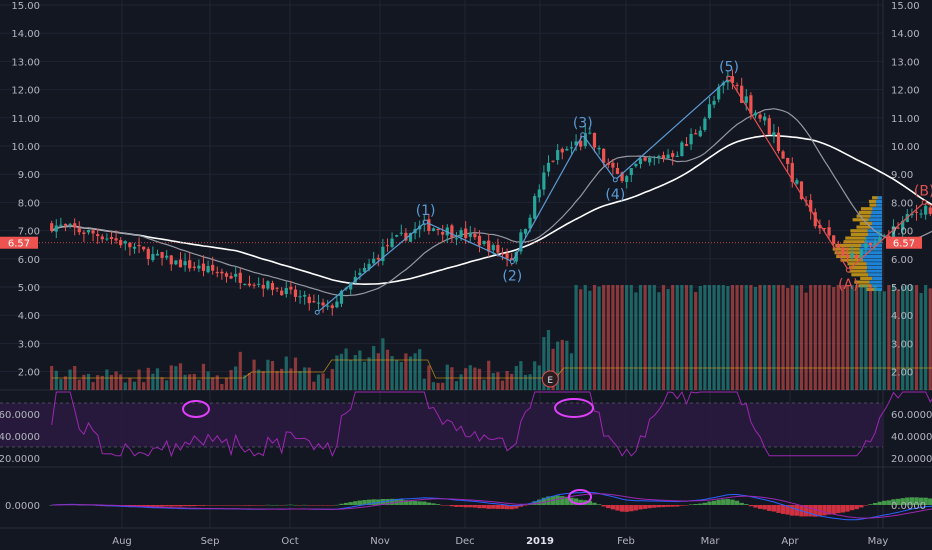 Image resolution: width=932 pixels, height=550 pixels. Describe the element at coordinates (289, 541) in the screenshot. I see `time-tick: Oct` at that location.